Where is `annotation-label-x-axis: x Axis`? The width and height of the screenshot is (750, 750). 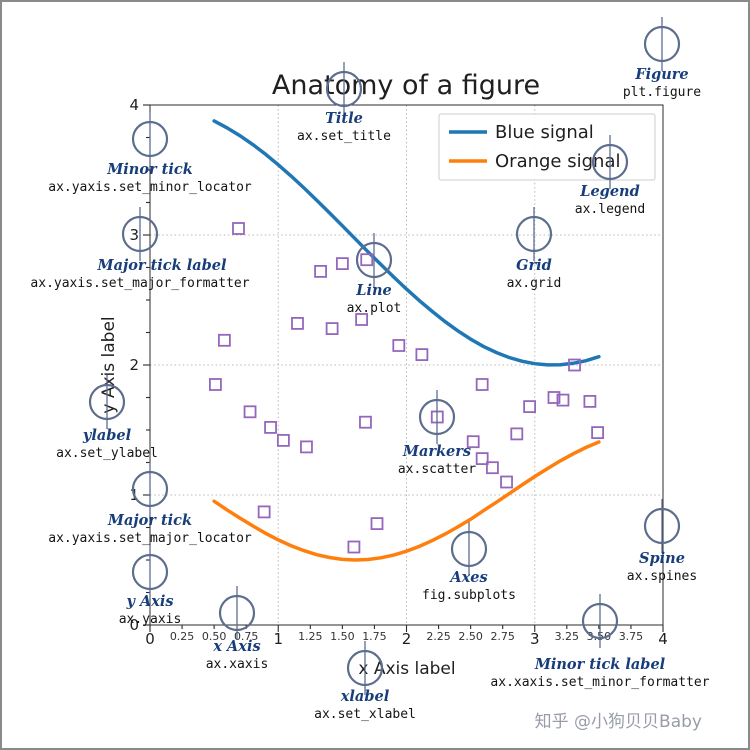 annotation-label-x-axis: x Axis is located at coordinates (236, 646).